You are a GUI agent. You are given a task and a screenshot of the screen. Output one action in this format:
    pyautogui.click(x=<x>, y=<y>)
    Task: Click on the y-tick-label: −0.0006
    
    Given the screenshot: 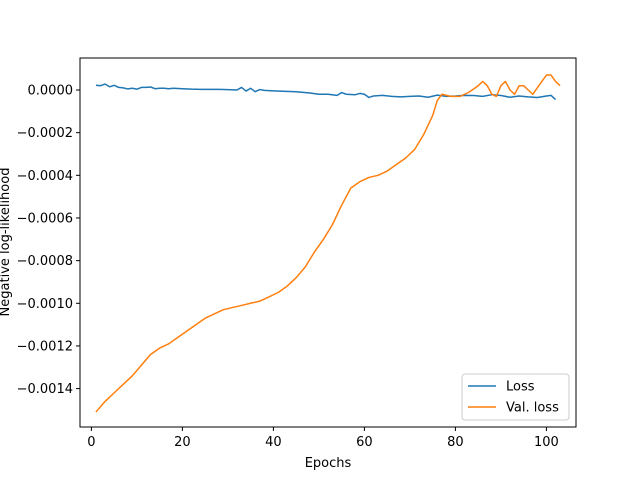 What is the action you would take?
    pyautogui.click(x=45, y=218)
    